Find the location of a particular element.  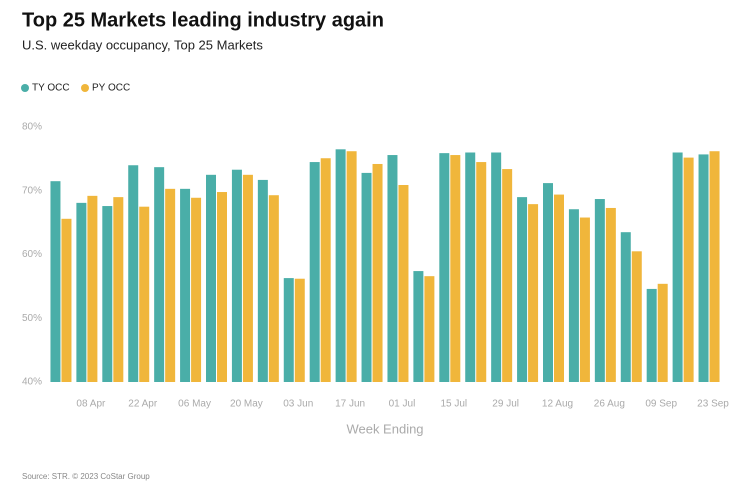

y-tick-label: 80% is located at coordinates (32, 127).